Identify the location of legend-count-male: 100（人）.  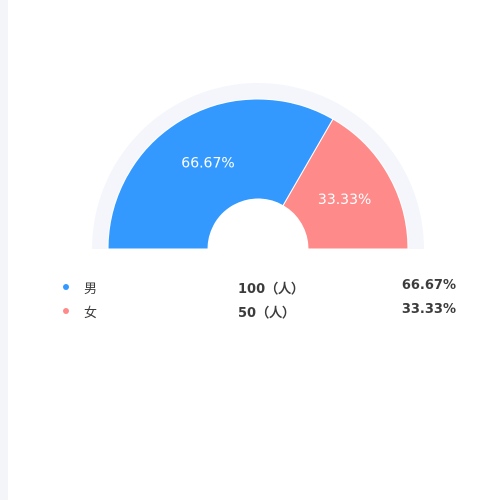
(271, 289).